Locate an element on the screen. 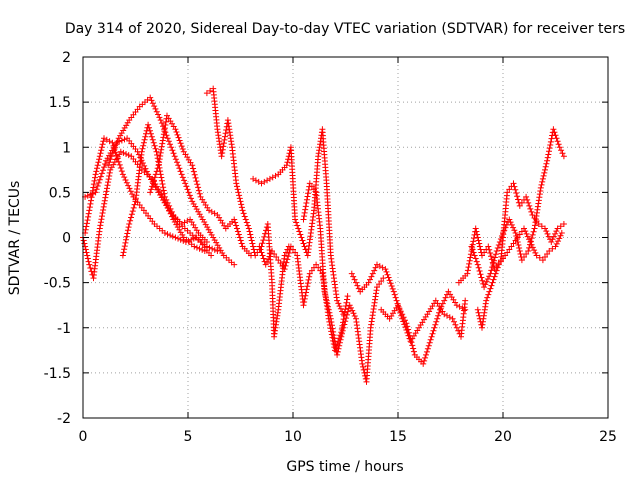 The width and height of the screenshot is (640, 480). y-axis-label: SDTVAR / TECUs is located at coordinates (15, 238).